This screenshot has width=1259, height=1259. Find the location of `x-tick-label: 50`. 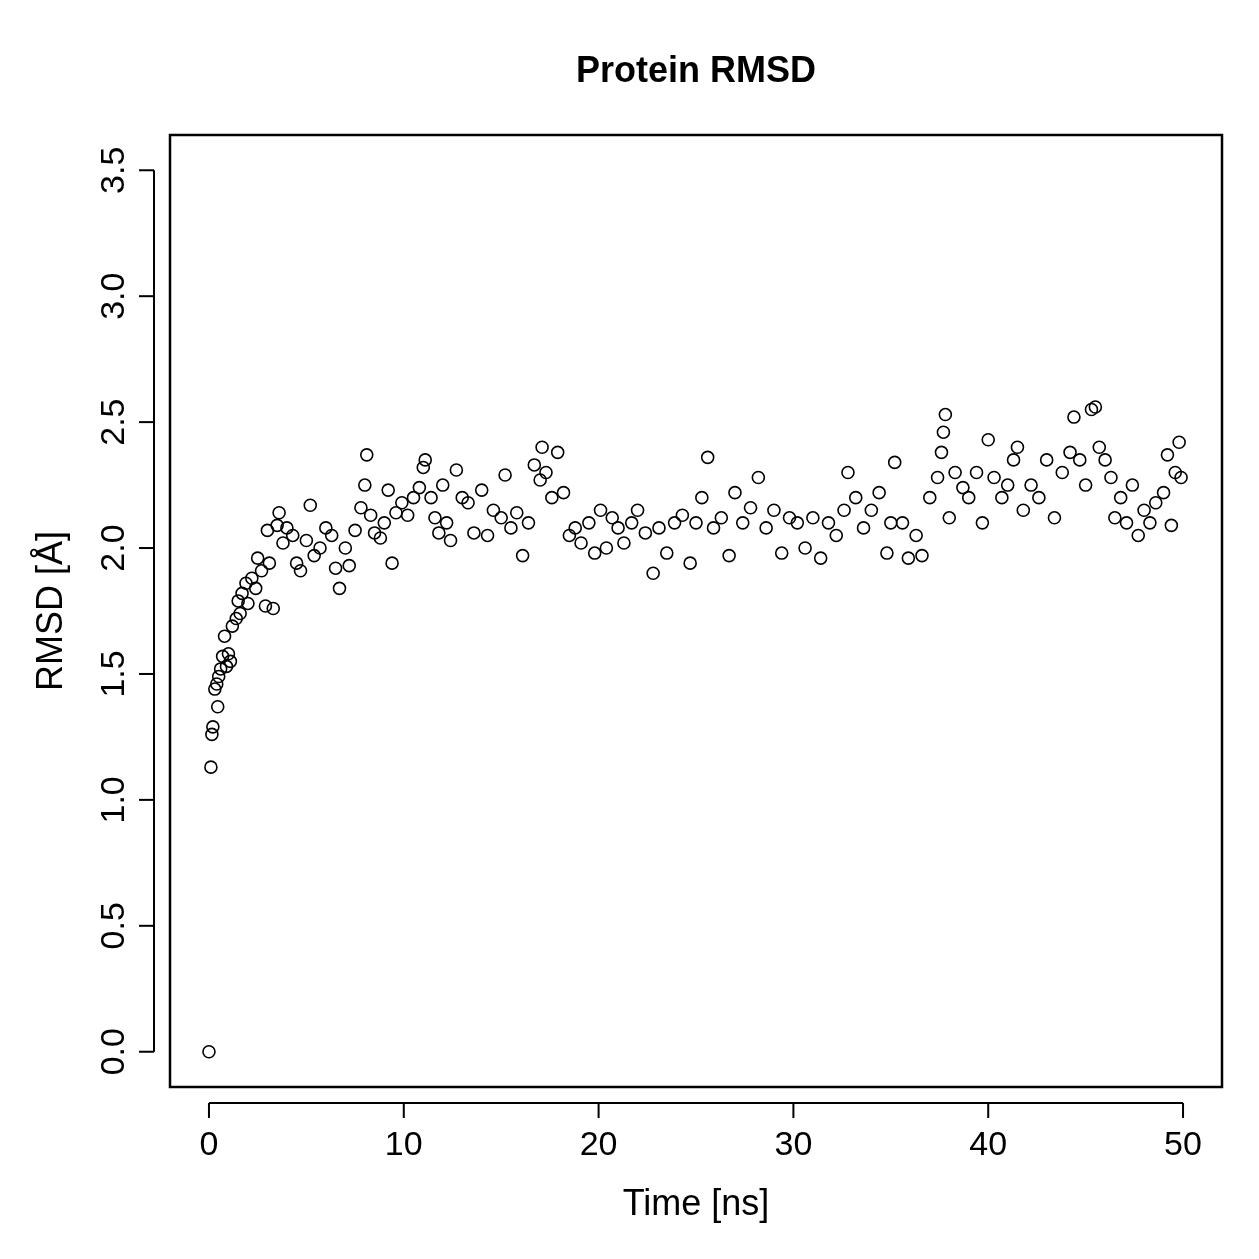

x-tick-label: 50 is located at coordinates (1183, 1143).